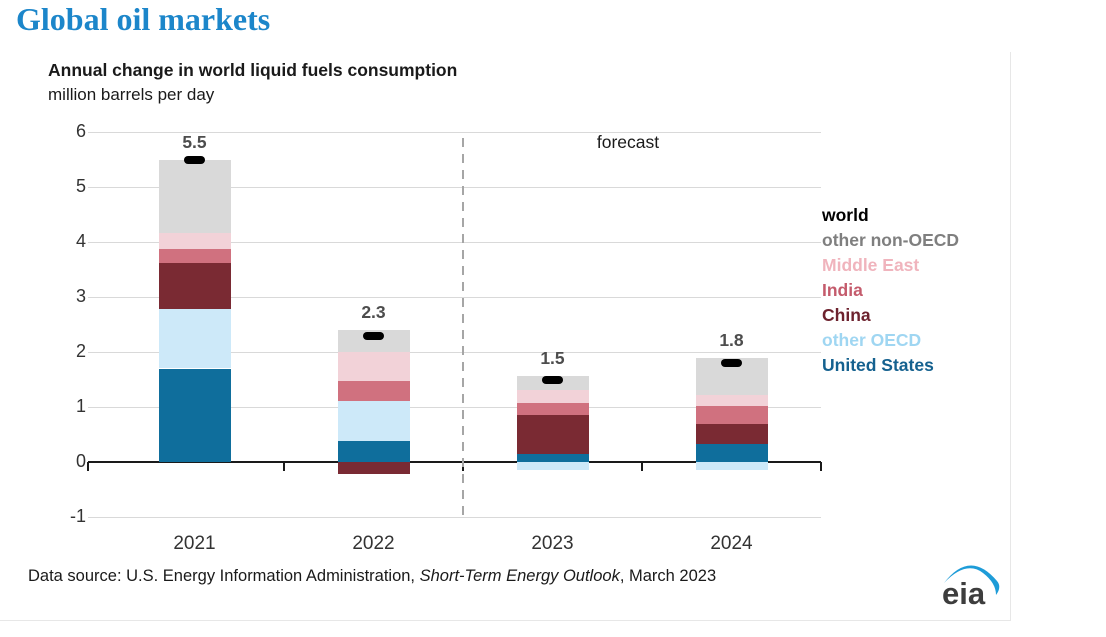 This screenshot has width=1106, height=637. What do you see at coordinates (131, 94) in the screenshot?
I see `chart-subtitle: million barrels per day` at bounding box center [131, 94].